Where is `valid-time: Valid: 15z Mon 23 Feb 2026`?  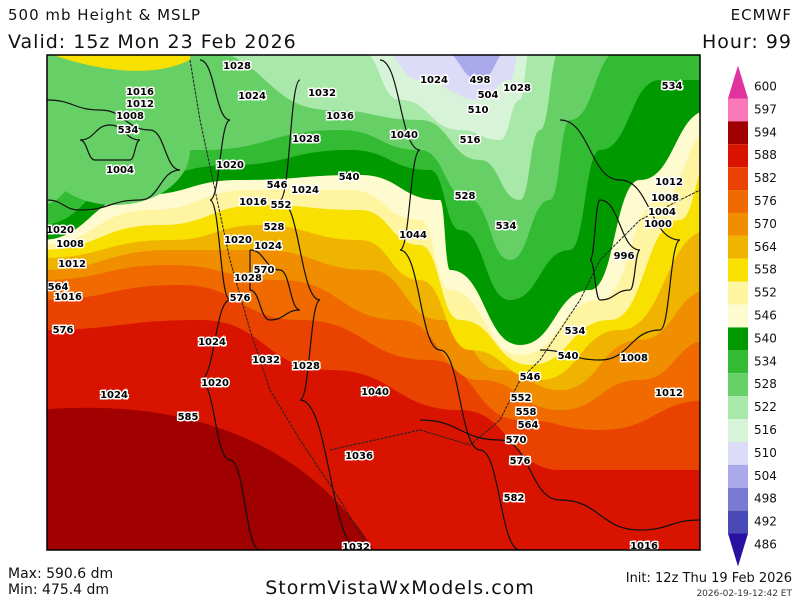
valid-time: Valid: 15z Mon 23 Feb 2026 is located at coordinates (152, 42).